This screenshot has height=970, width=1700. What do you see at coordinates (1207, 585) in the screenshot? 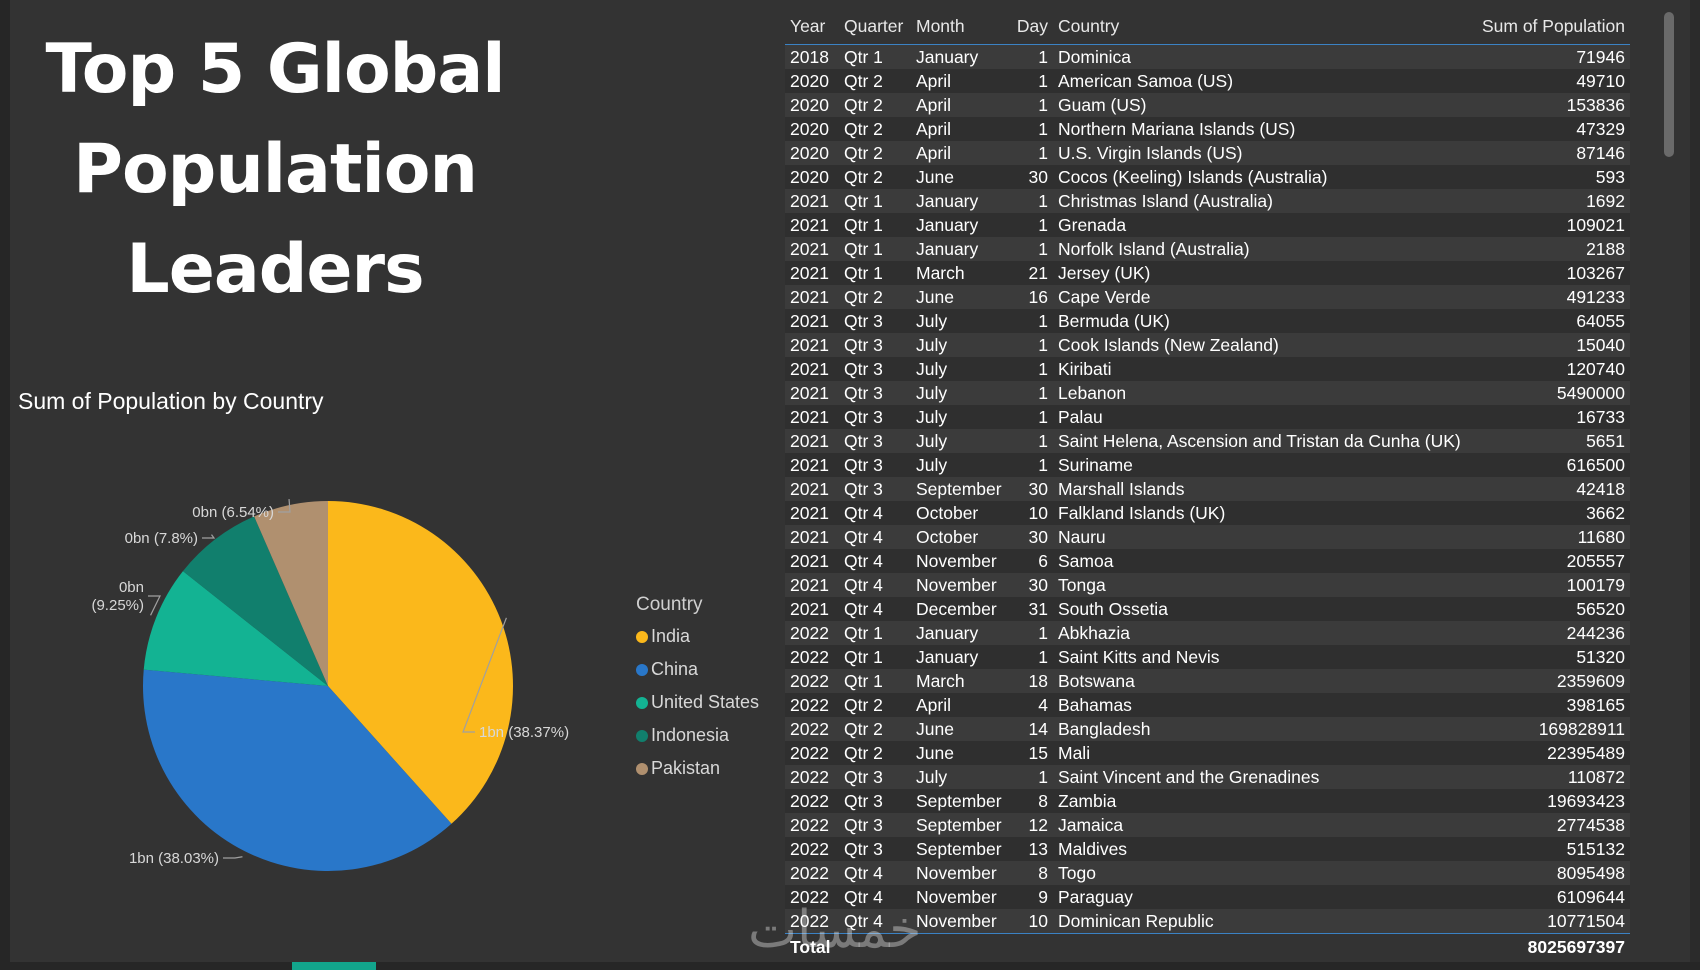
I see `table-row: 2021 Qtr 4 November 30 Tonga 100179` at bounding box center [1207, 585].